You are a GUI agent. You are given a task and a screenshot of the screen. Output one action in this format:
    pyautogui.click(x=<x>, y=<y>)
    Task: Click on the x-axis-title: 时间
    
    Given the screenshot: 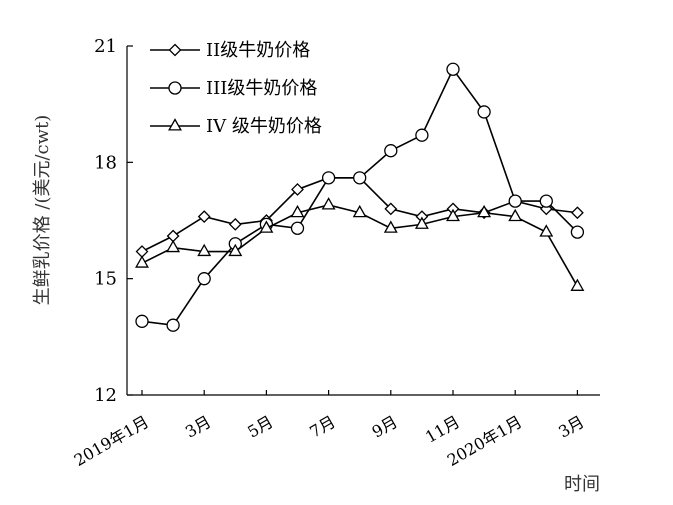 What is the action you would take?
    pyautogui.click(x=582, y=484)
    